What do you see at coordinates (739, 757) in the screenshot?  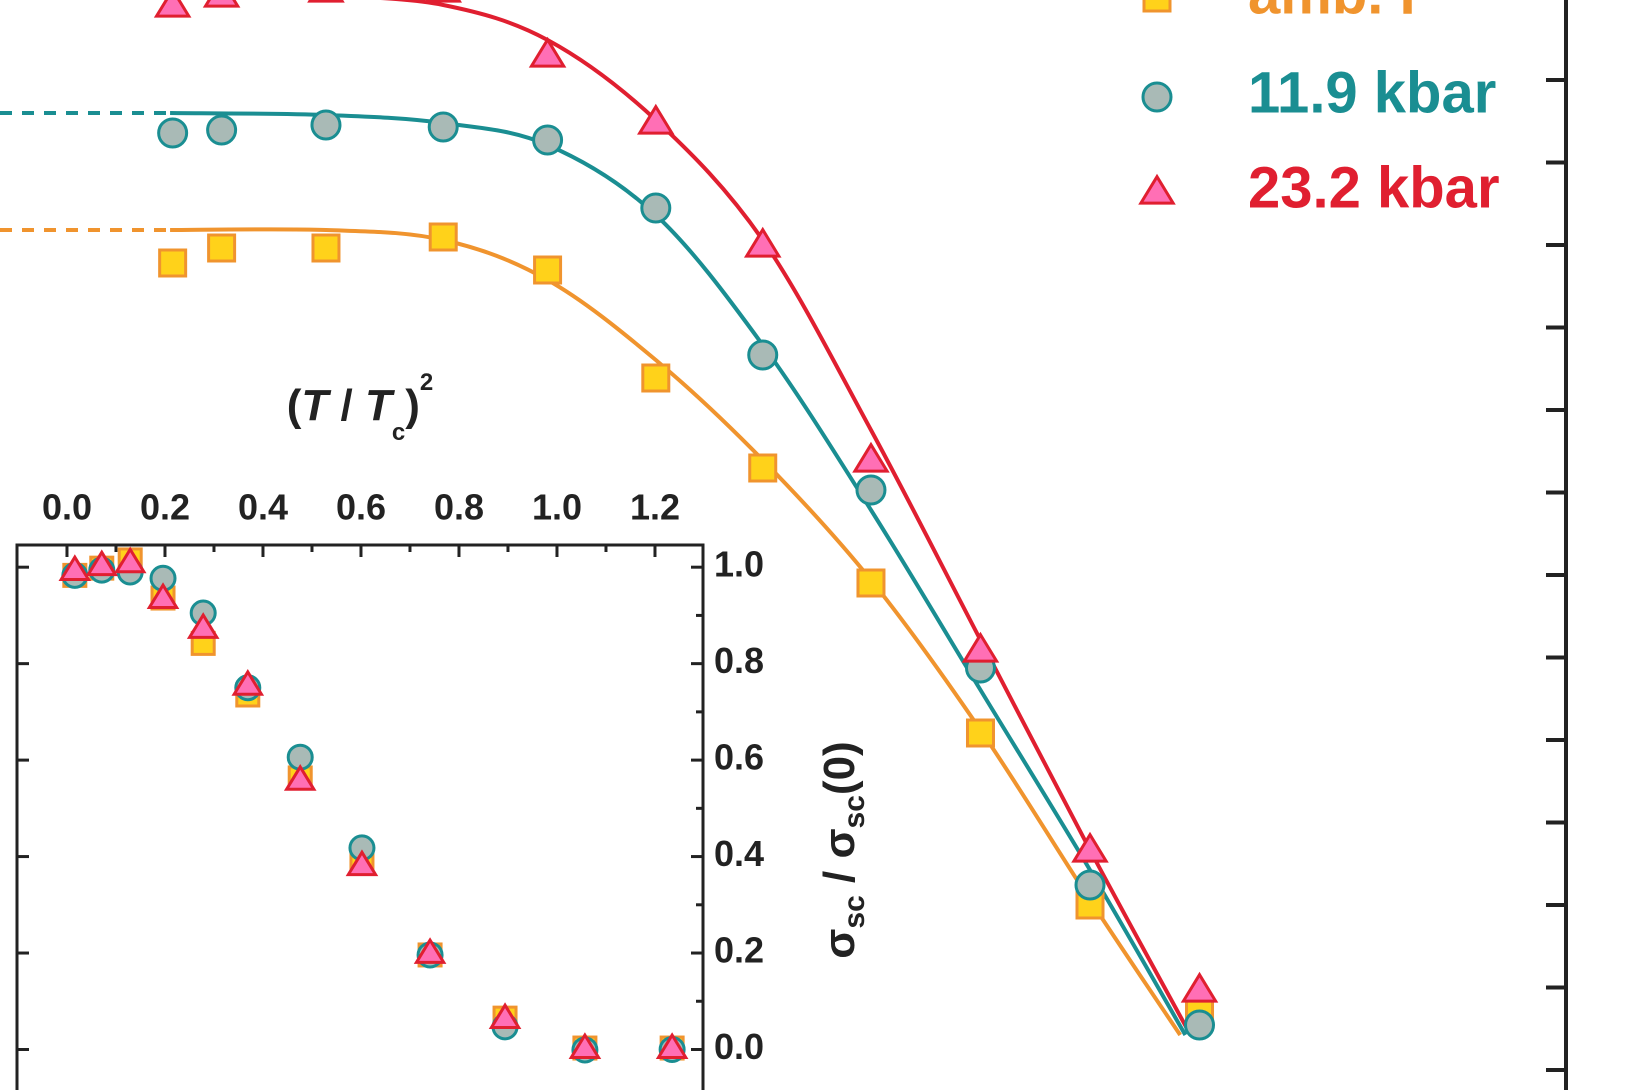 I see `y-tick-label: 0.6` at bounding box center [739, 757].